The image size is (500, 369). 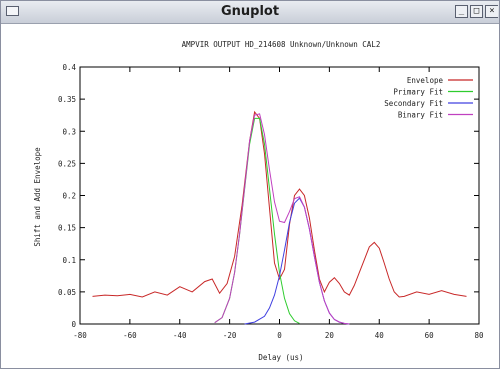 What do you see at coordinates (230, 335) in the screenshot?
I see `x-tick-label: -20` at bounding box center [230, 335].